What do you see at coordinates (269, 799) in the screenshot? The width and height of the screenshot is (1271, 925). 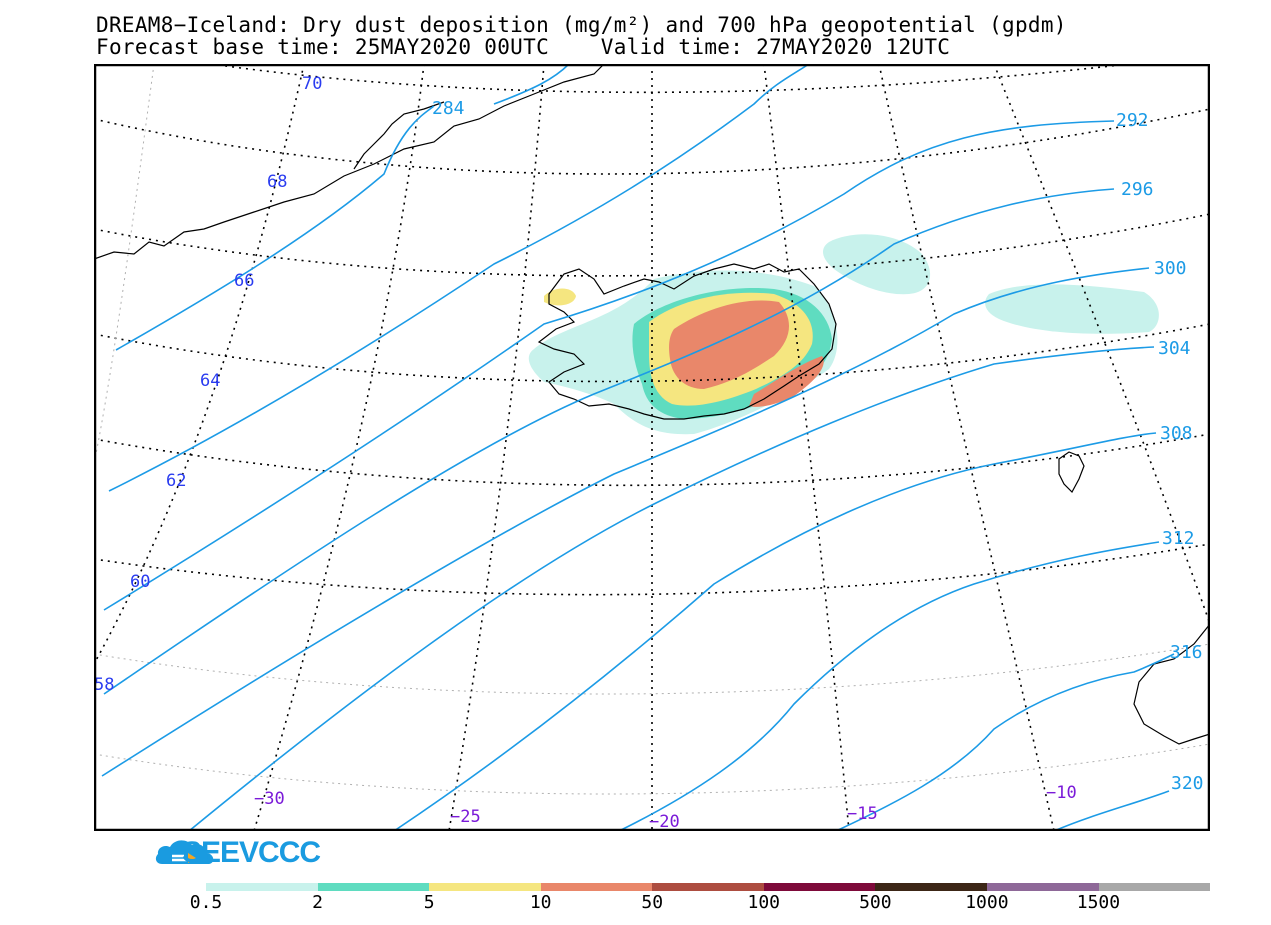 I see `lon-label-m30: −30` at bounding box center [269, 799].